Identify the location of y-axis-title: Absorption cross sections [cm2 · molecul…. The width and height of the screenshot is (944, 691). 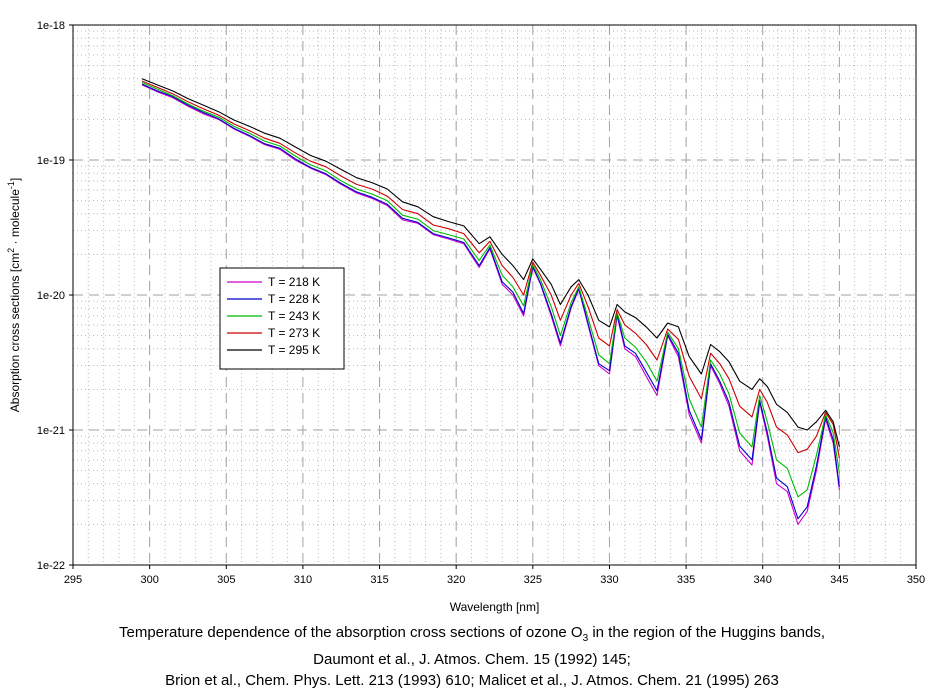
(14, 295).